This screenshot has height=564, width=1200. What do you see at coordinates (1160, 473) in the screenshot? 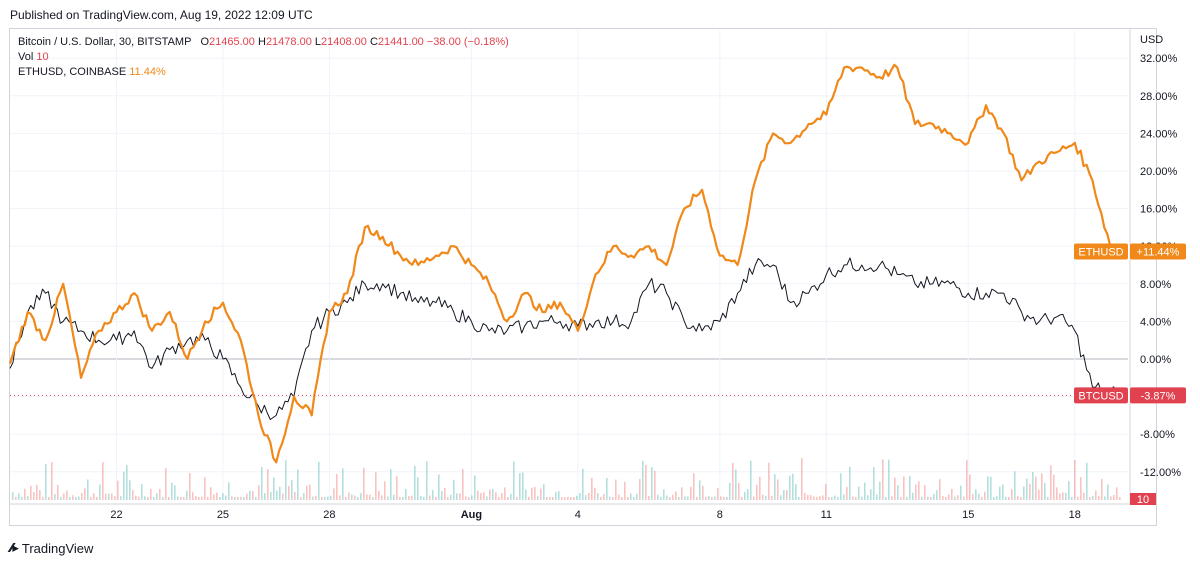
I see `y-tick-label: -12.00%` at bounding box center [1160, 473].